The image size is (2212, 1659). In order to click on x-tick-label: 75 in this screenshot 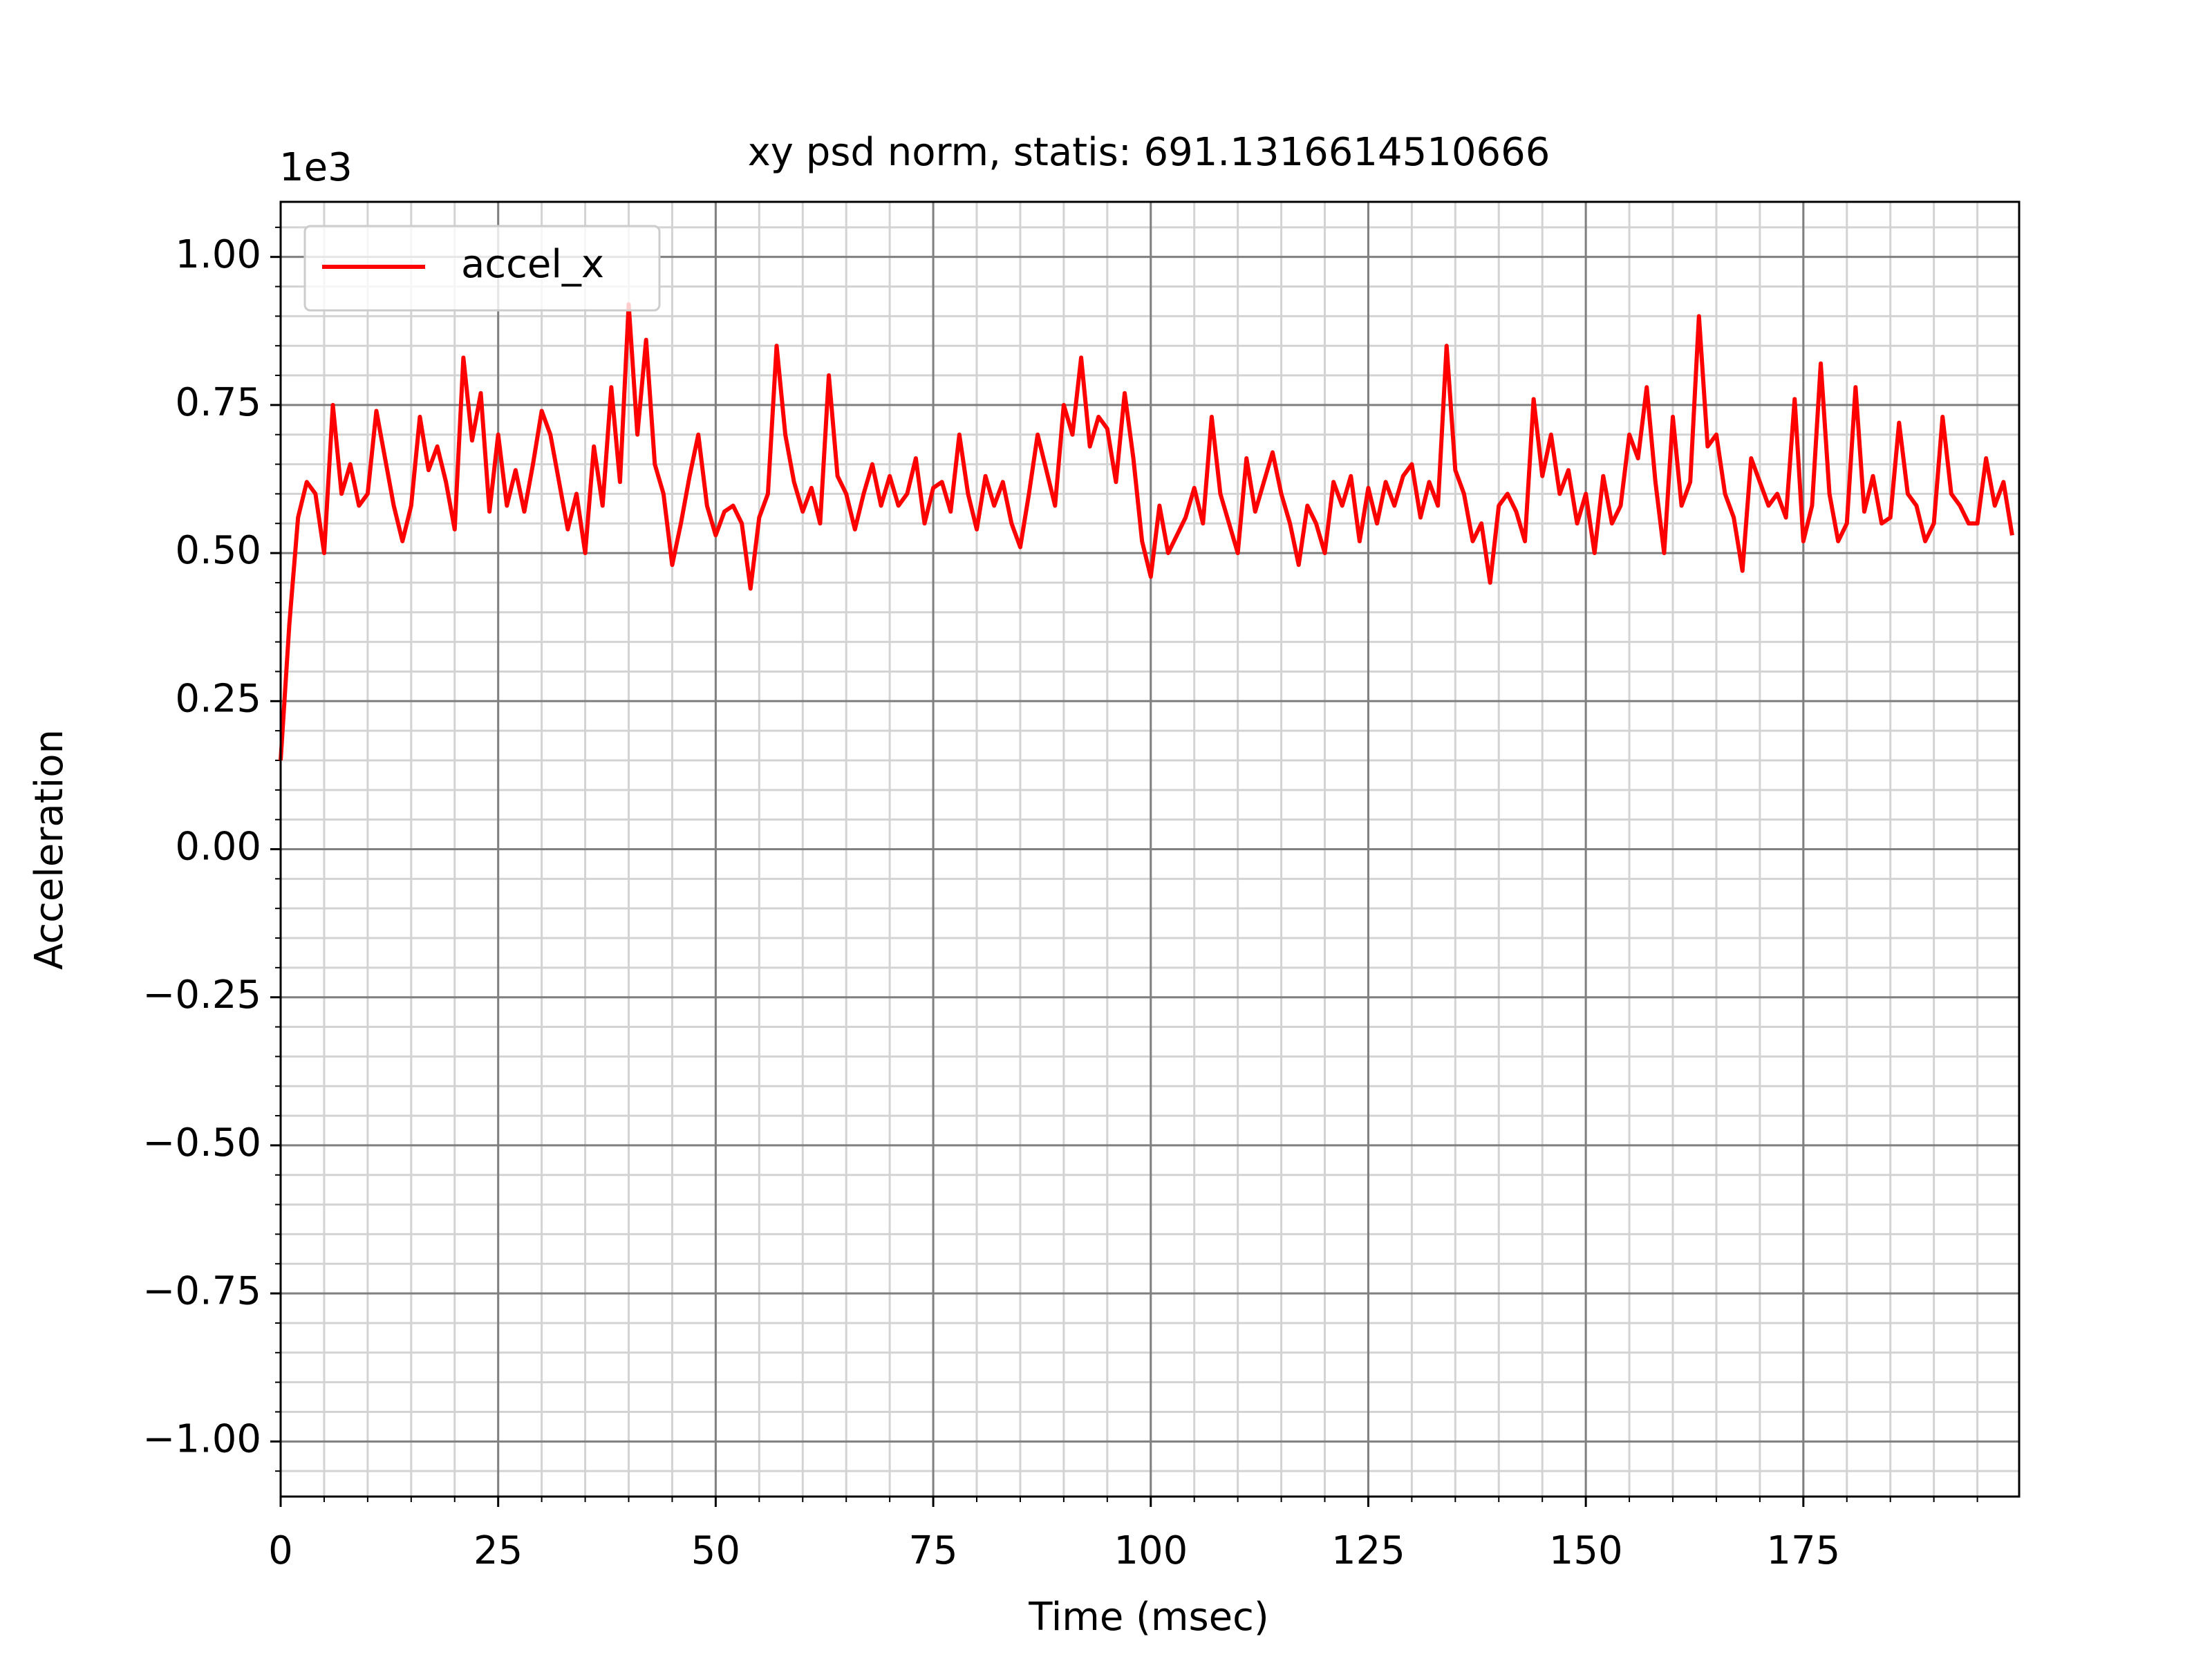, I will do `click(932, 1550)`.